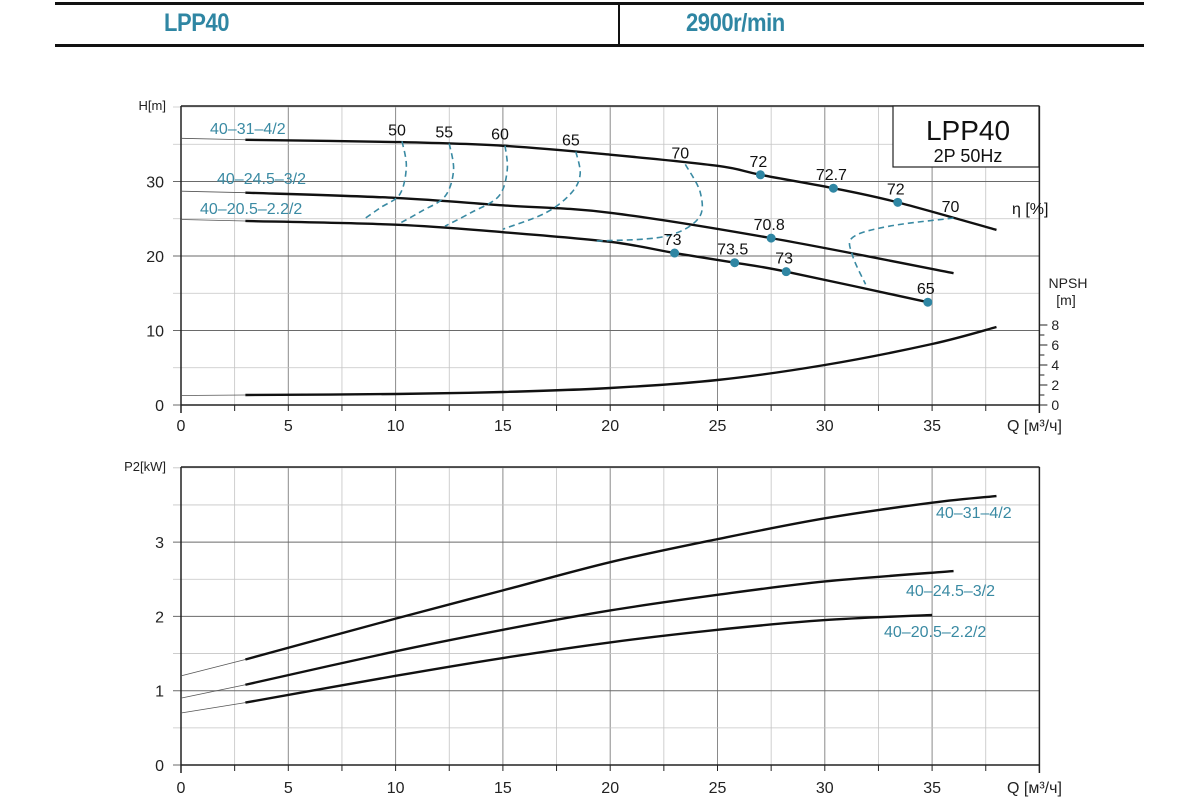 This screenshot has width=1200, height=800. What do you see at coordinates (735, 23) in the screenshot?
I see `header-speed: 2900r/min` at bounding box center [735, 23].